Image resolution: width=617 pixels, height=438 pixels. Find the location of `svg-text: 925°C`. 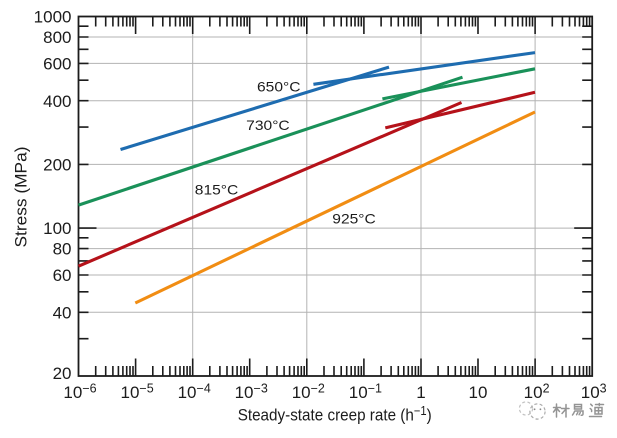

svg-text: 925°C is located at coordinates (354, 219).